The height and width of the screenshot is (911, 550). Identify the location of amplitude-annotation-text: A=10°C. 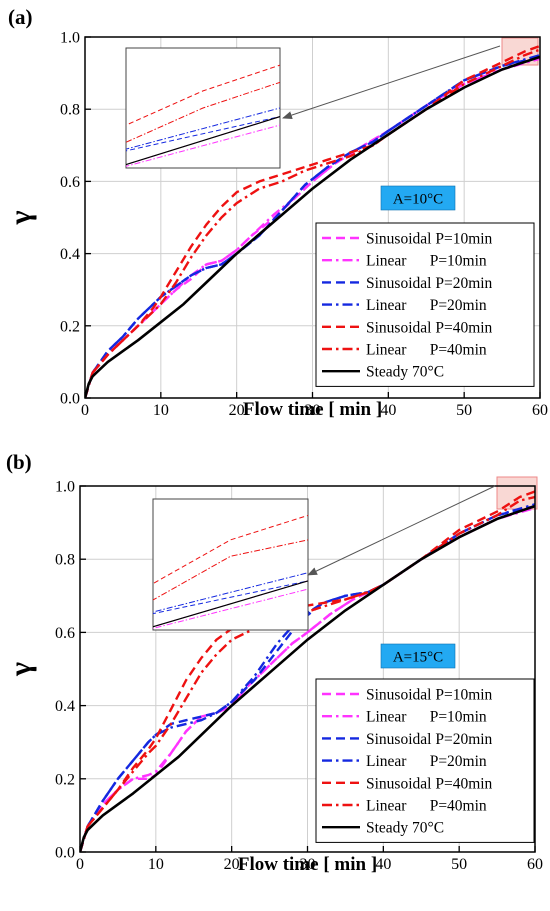
(418, 200).